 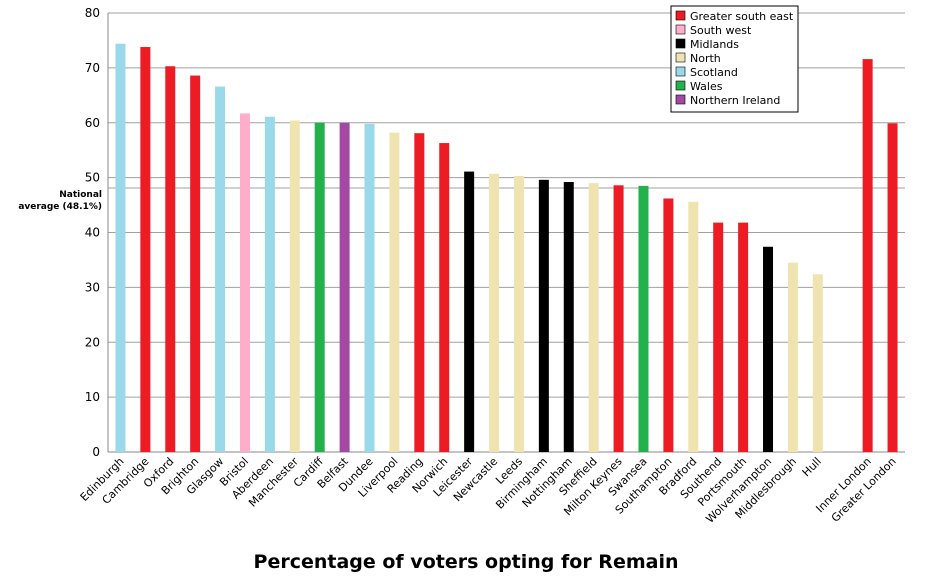 What do you see at coordinates (714, 72) in the screenshot?
I see `legend-label-scotland: Scotland` at bounding box center [714, 72].